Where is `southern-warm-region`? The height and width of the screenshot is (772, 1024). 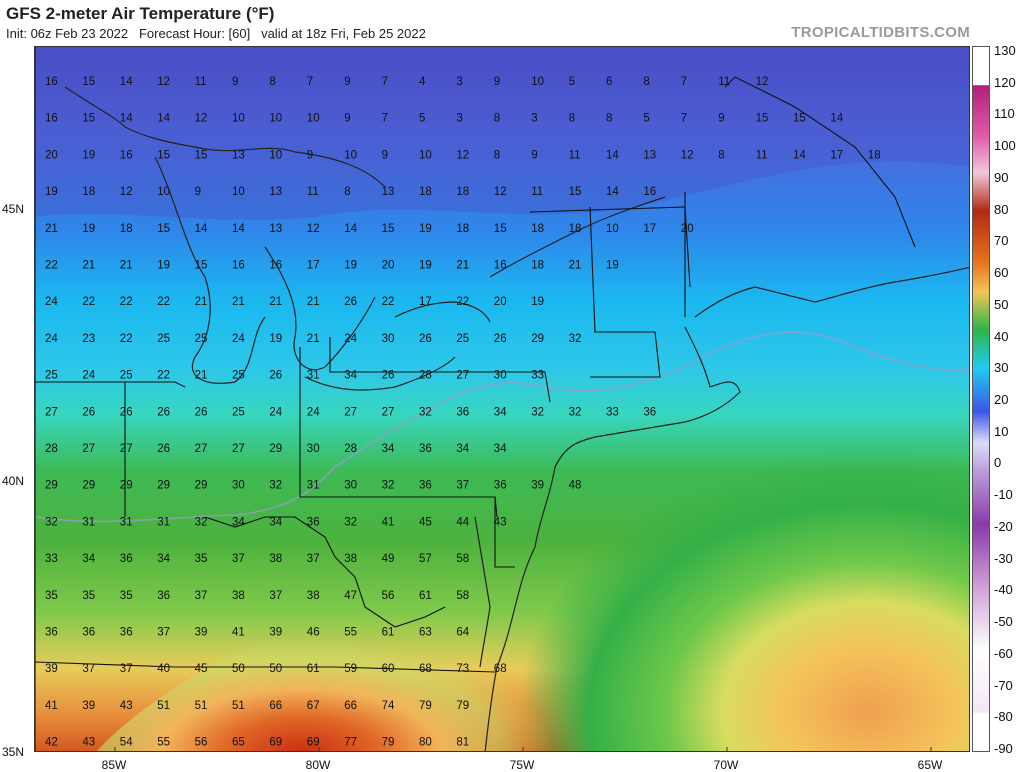 southern-warm-region is located at coordinates (325, 646).